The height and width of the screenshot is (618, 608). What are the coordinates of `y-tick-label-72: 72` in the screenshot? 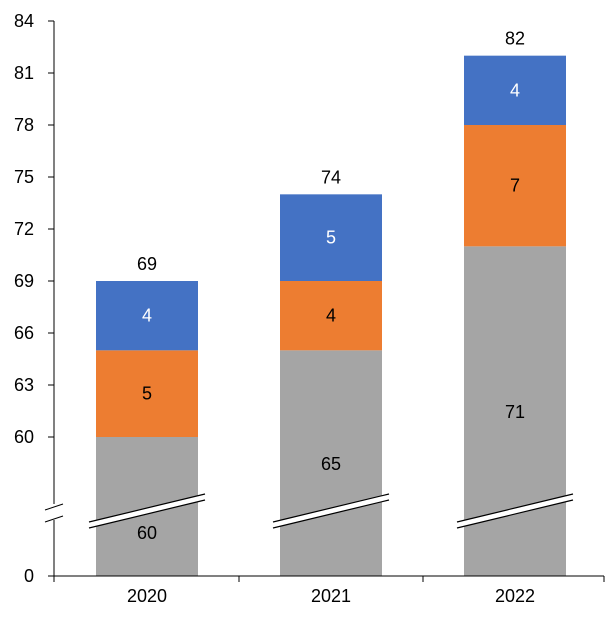 It's located at (24, 229).